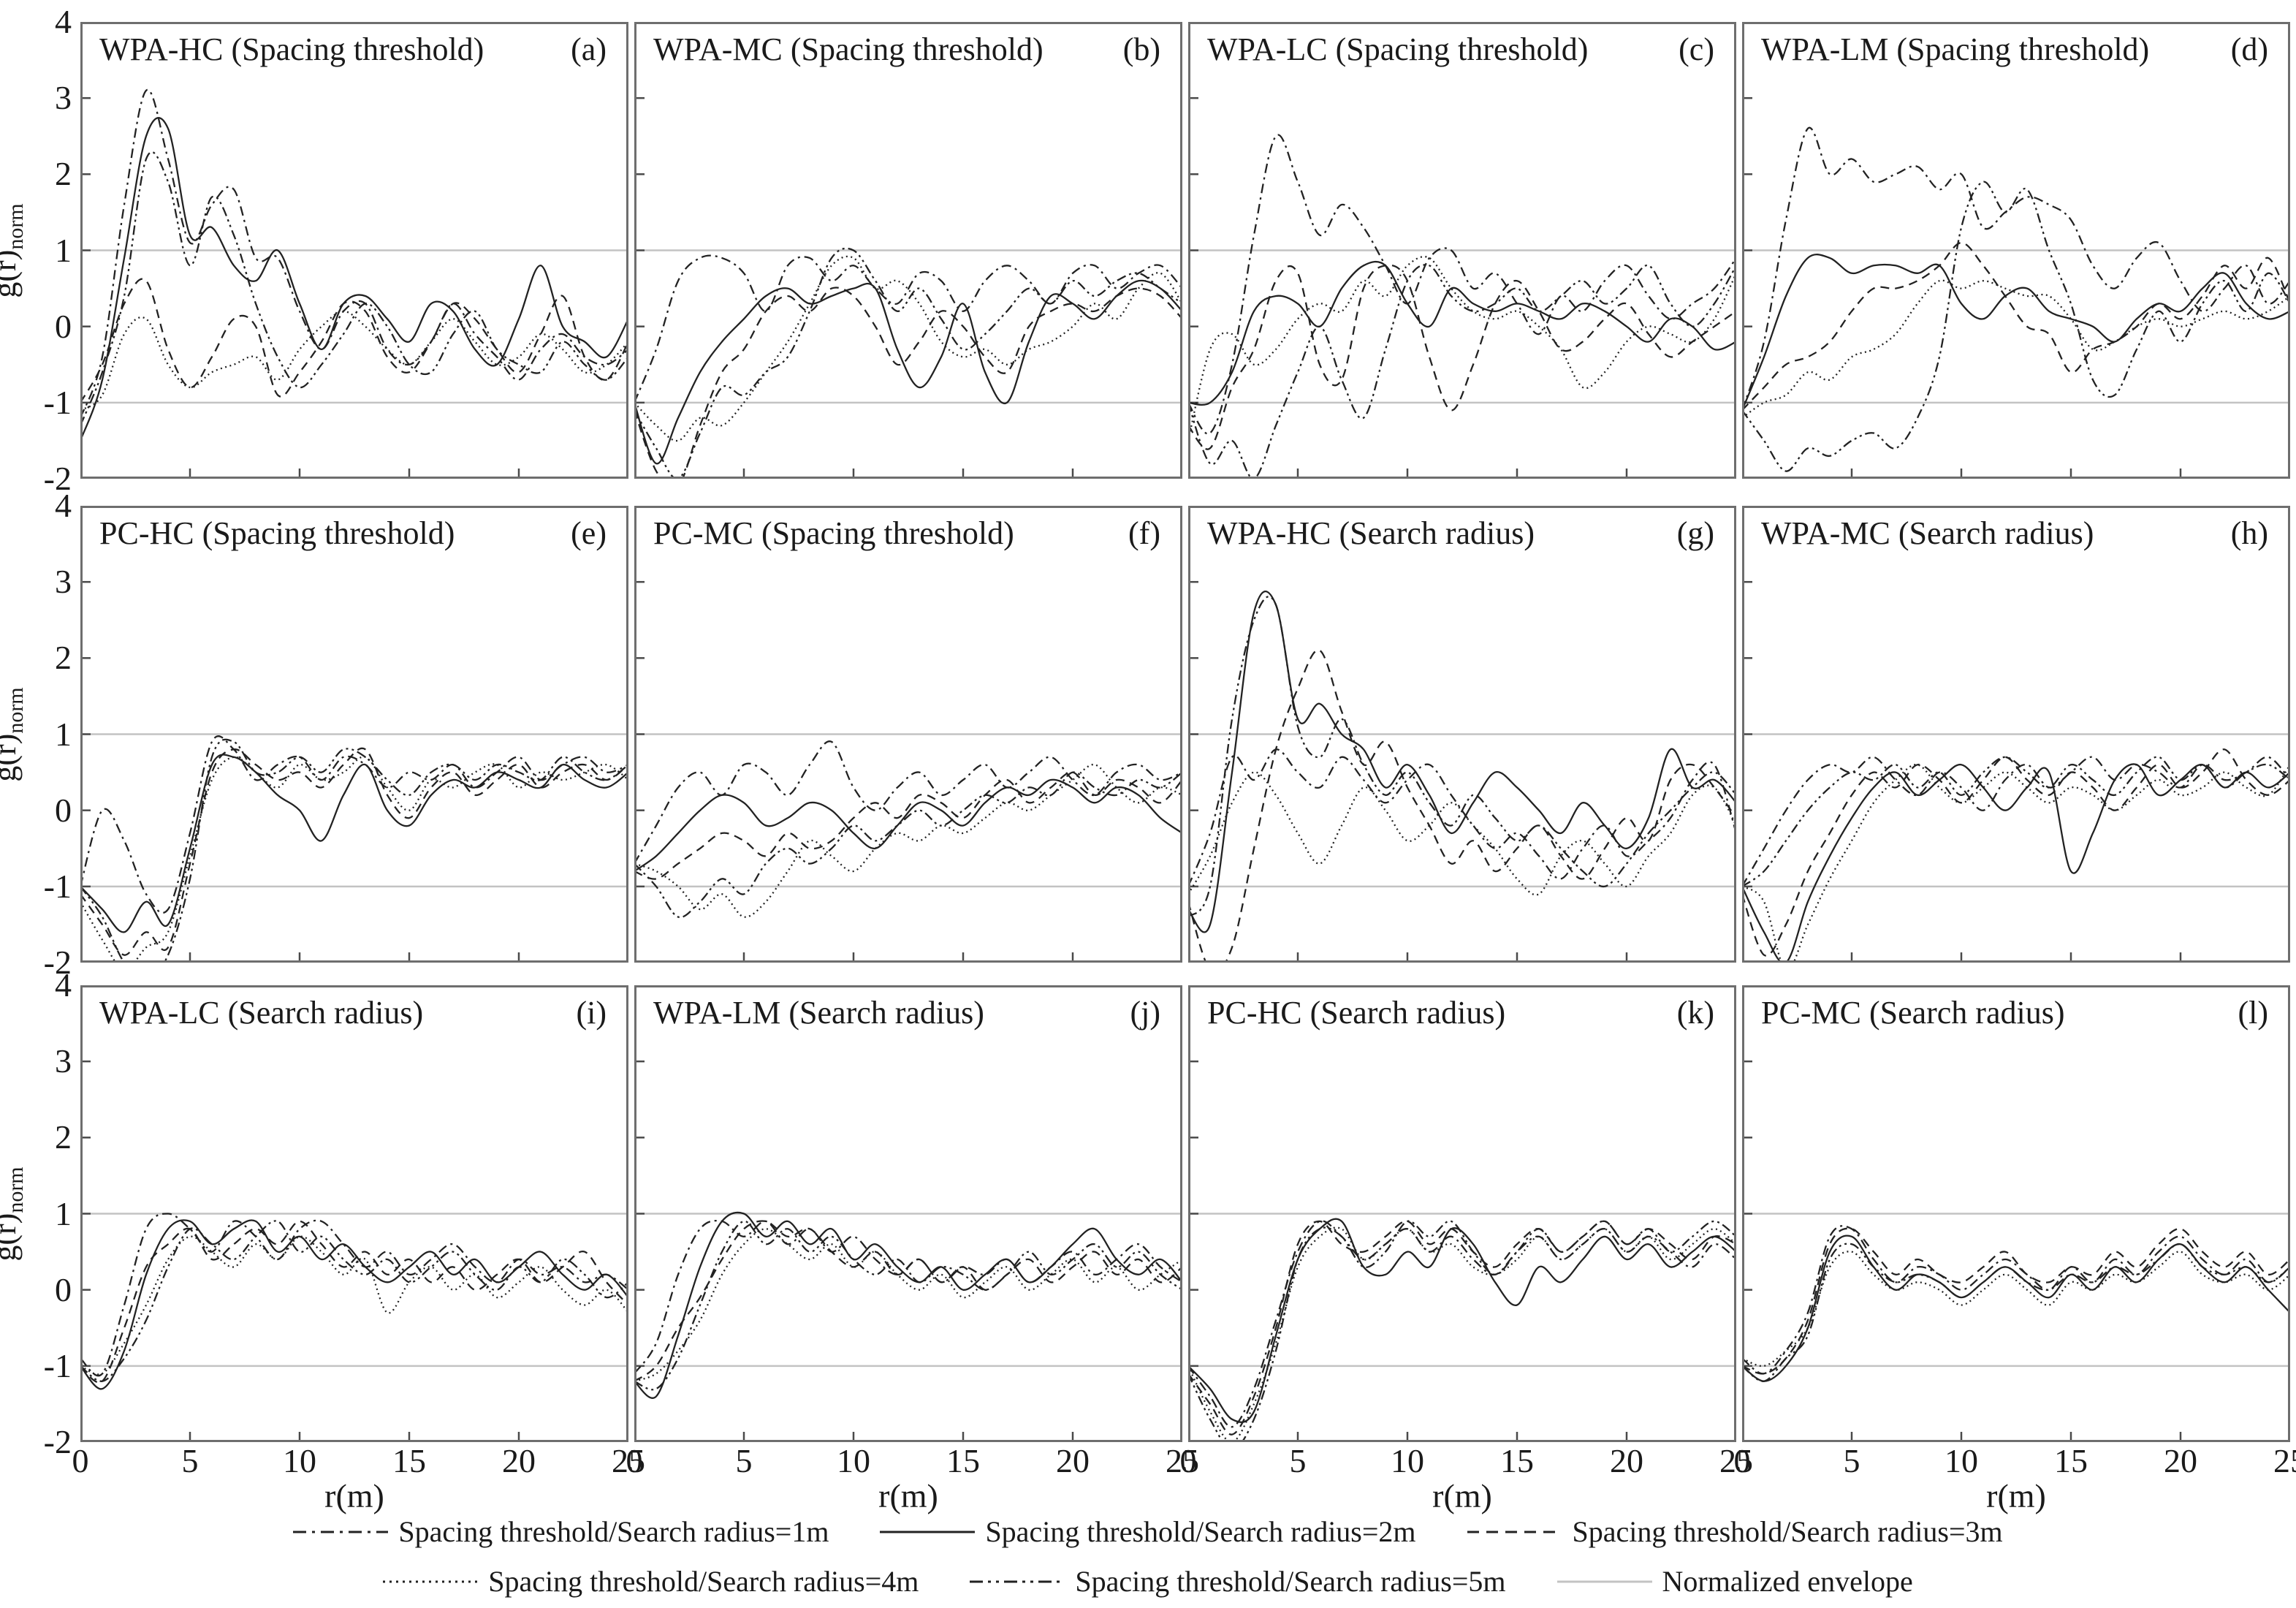 This screenshot has height=1608, width=2296. What do you see at coordinates (63, 582) in the screenshot?
I see `y-tick-label: 3` at bounding box center [63, 582].